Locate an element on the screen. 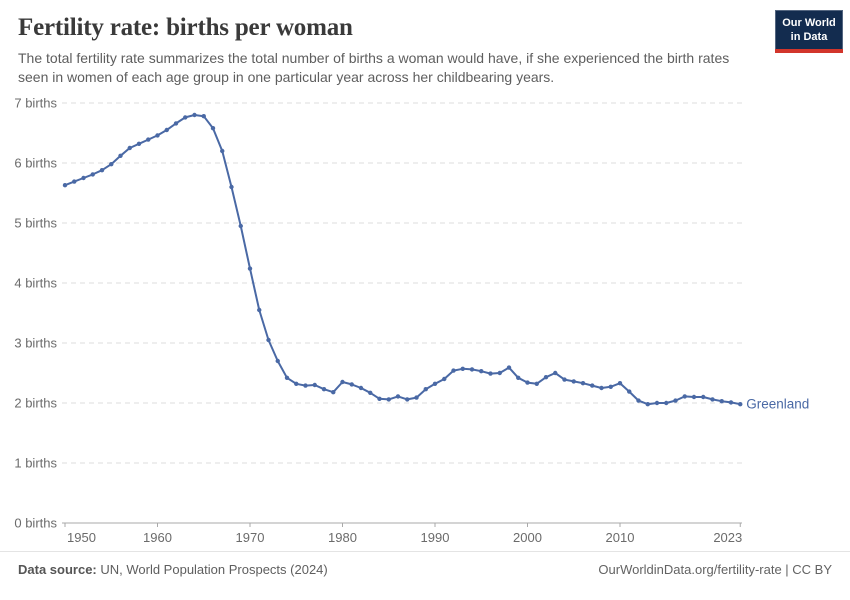 This screenshot has height=600, width=850. y-tick-label-6: 6 births is located at coordinates (35, 162).